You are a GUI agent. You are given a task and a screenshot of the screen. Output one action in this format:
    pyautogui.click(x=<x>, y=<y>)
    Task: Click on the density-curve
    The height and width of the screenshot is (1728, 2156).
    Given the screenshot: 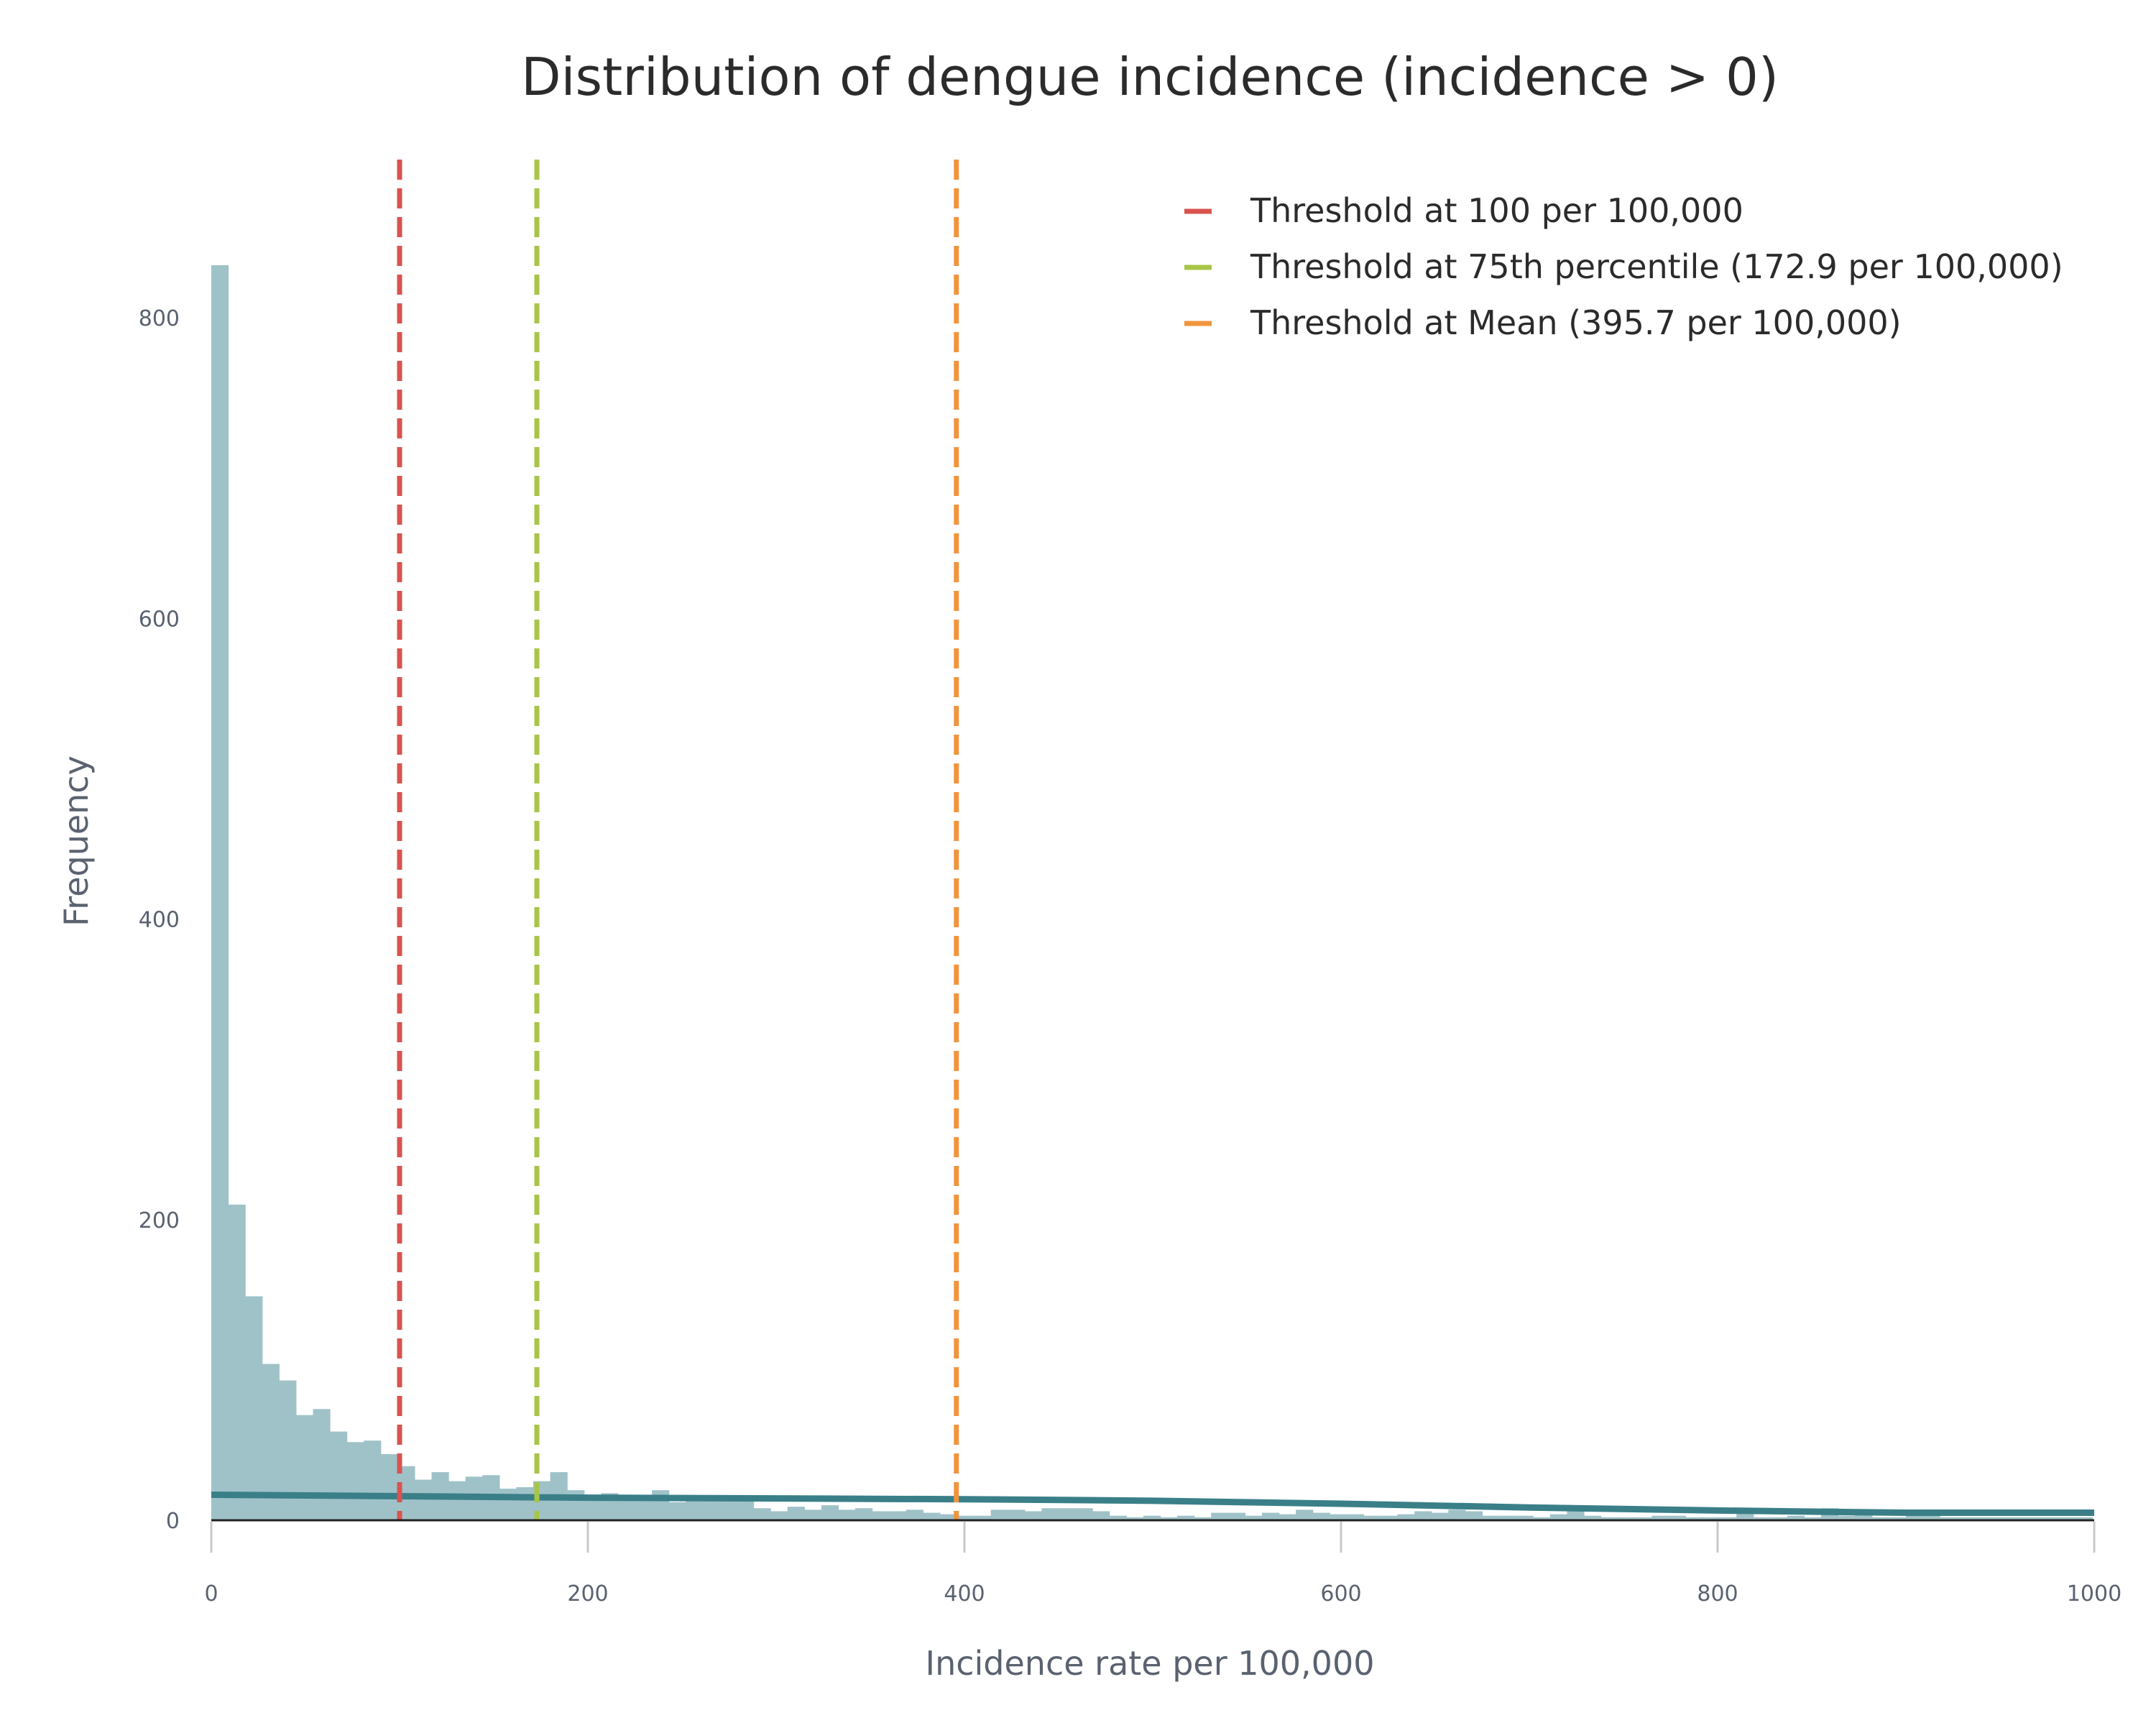 What is the action you would take?
    pyautogui.click(x=1153, y=1504)
    